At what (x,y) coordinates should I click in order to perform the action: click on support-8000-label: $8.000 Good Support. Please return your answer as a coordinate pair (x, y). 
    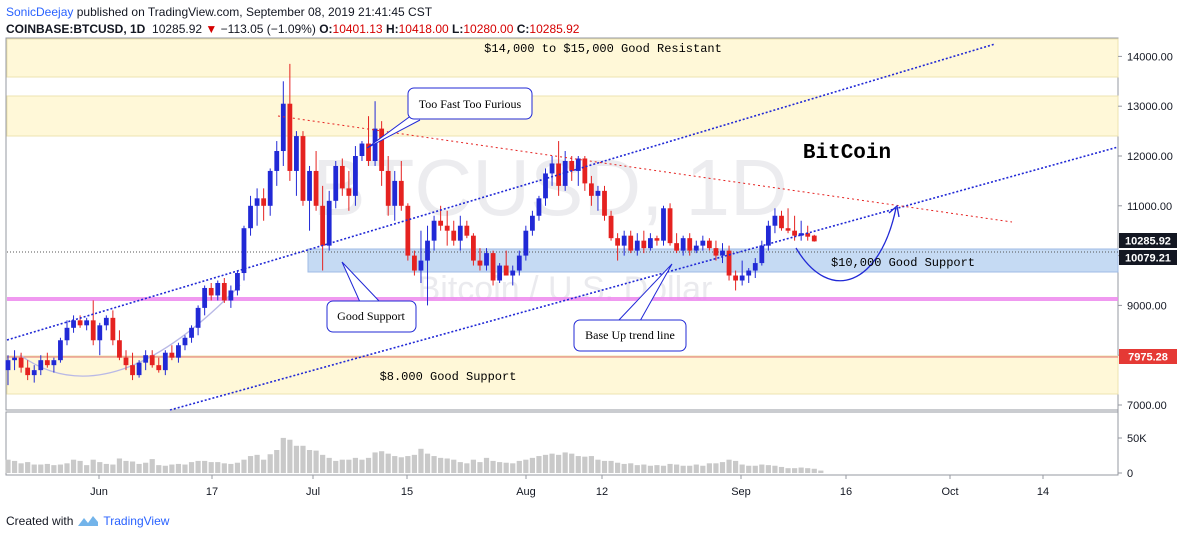
    Looking at the image, I should click on (448, 377).